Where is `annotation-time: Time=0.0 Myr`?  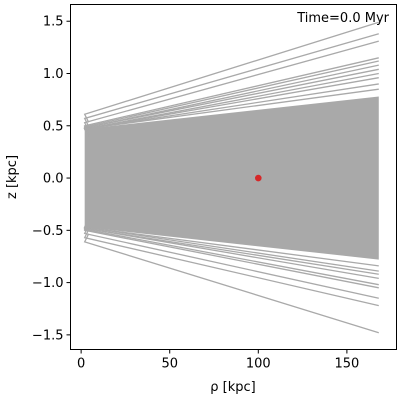
annotation-time: Time=0.0 Myr is located at coordinates (342, 18).